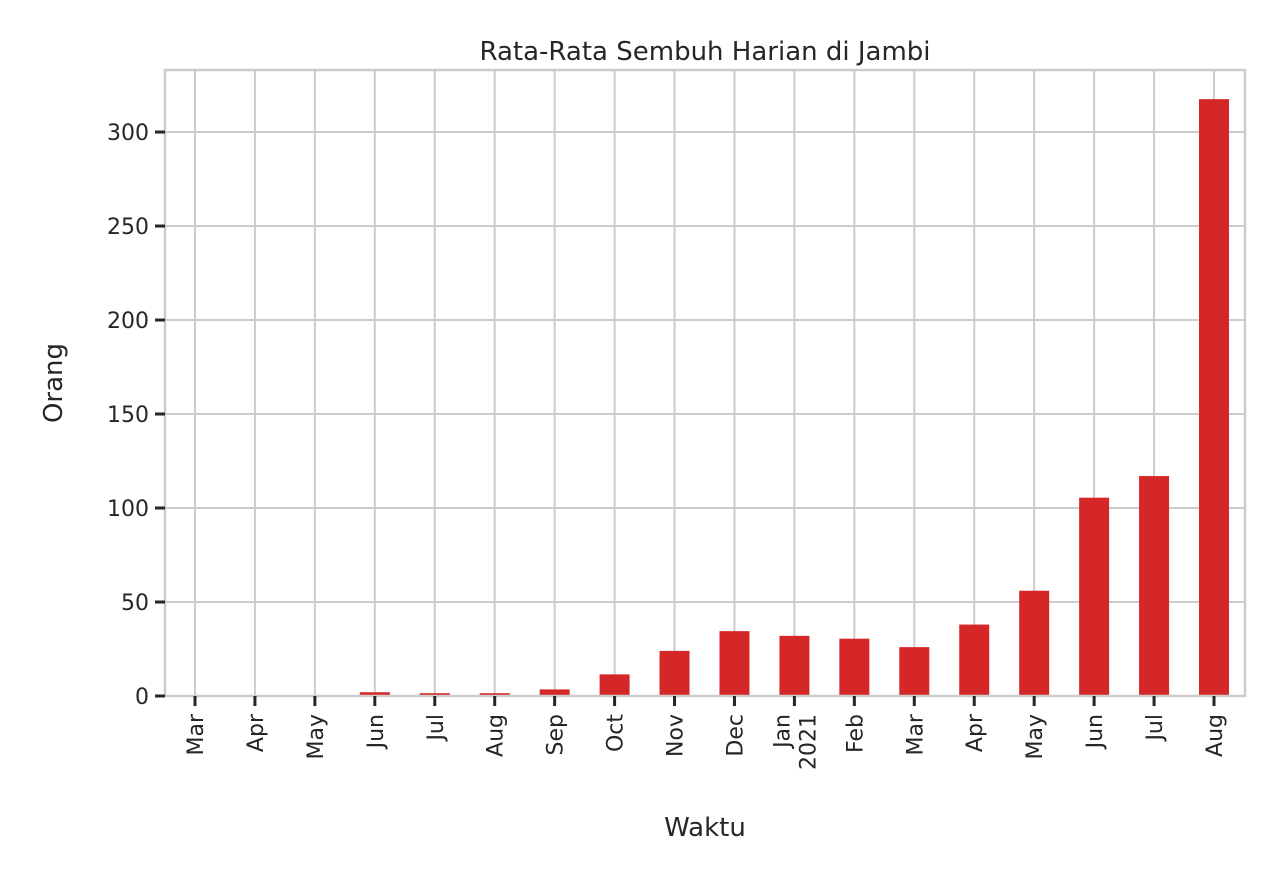  I want to click on y-axis-label: Orang, so click(54, 383).